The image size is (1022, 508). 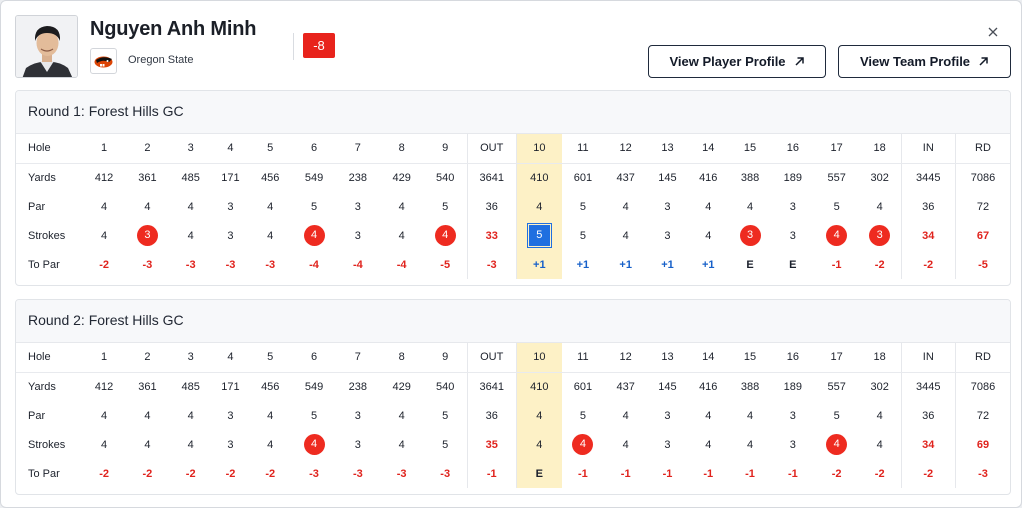 What do you see at coordinates (314, 386) in the screenshot?
I see `score-cell: 549` at bounding box center [314, 386].